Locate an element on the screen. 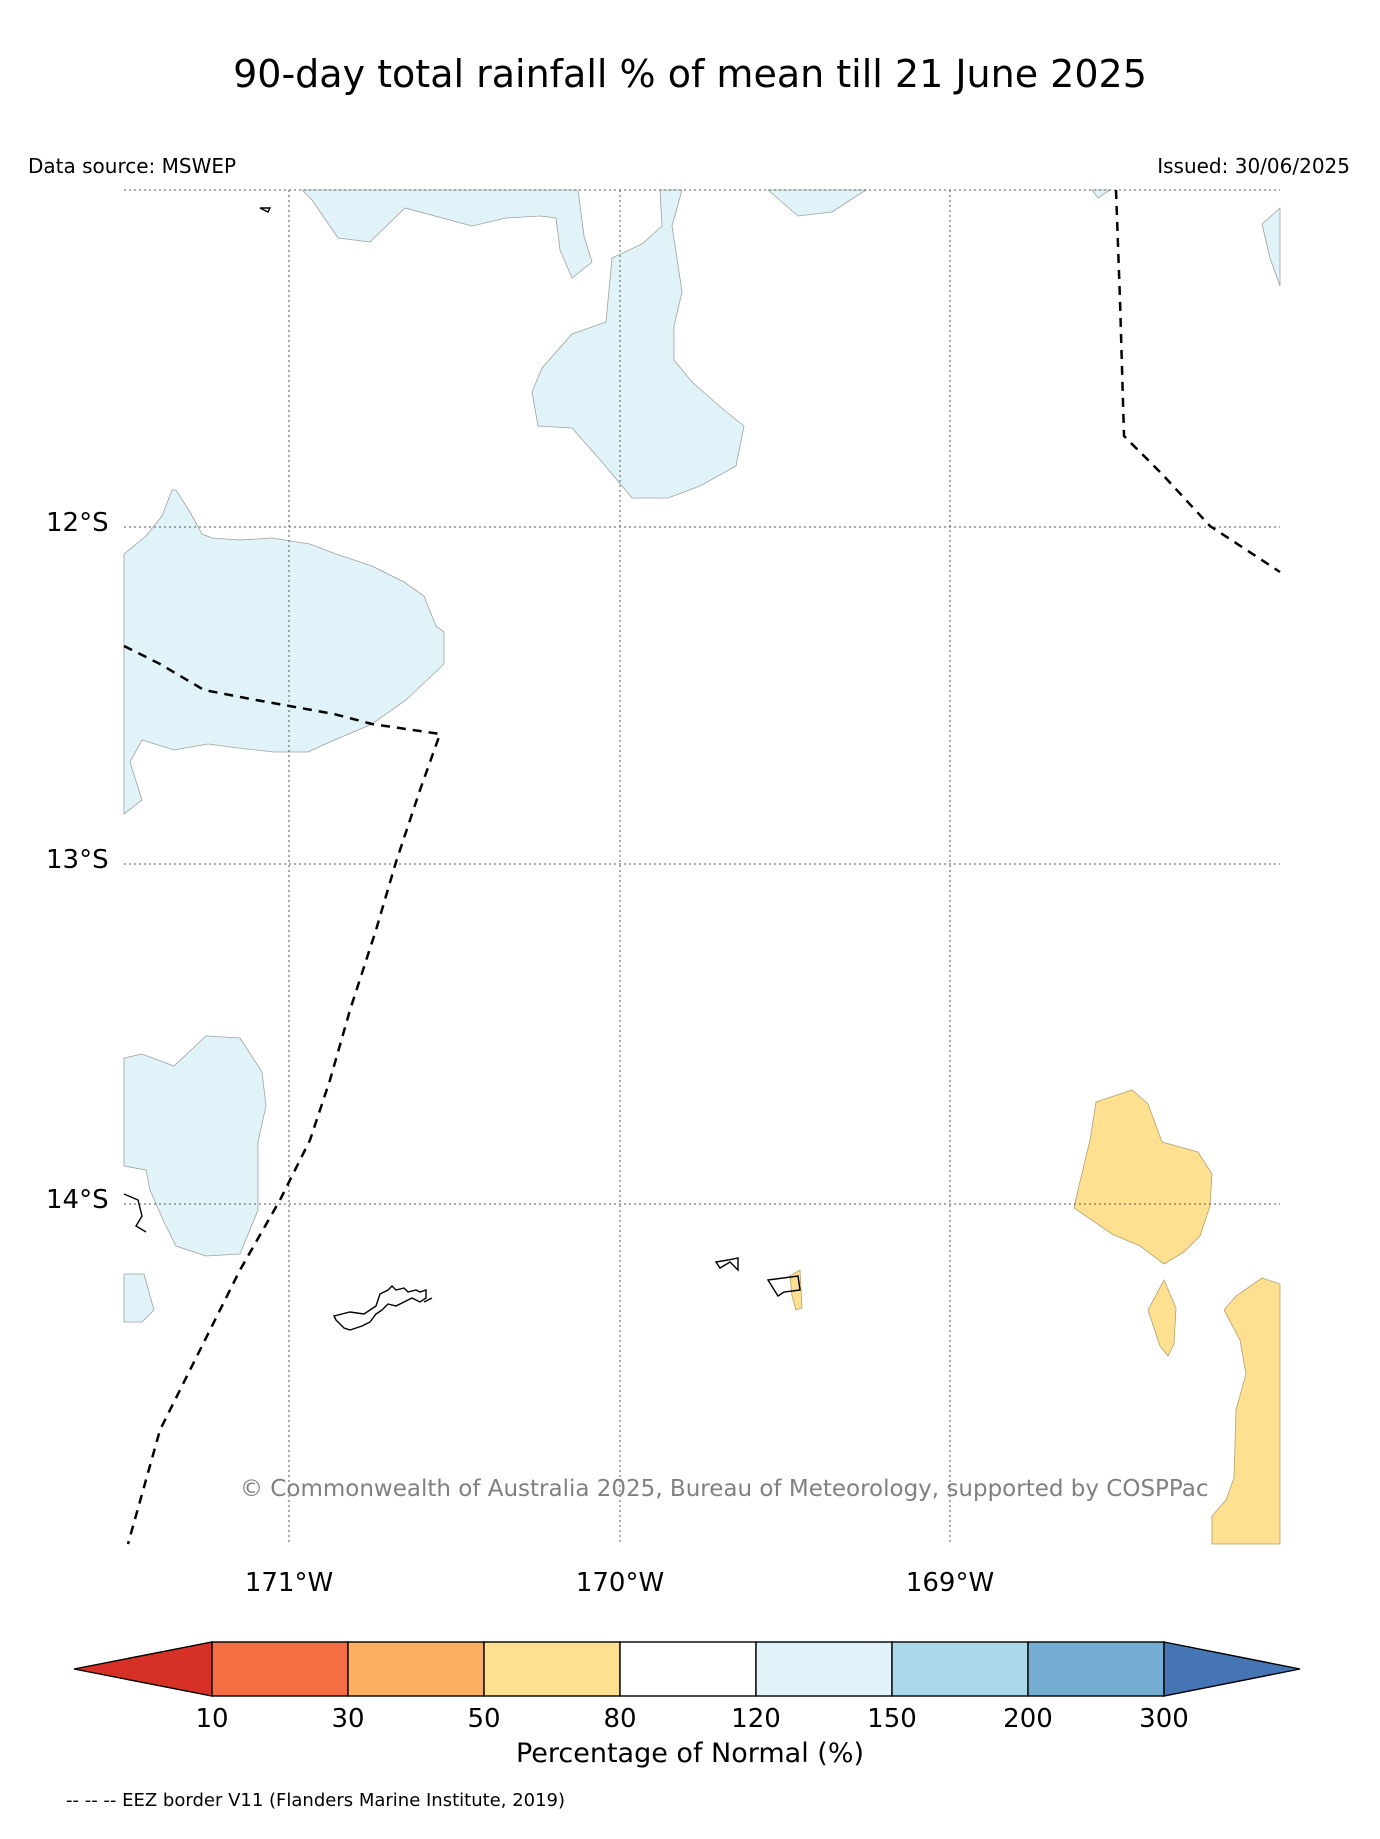 The image size is (1380, 1839). lon-label-170w: 170°W is located at coordinates (620, 1583).